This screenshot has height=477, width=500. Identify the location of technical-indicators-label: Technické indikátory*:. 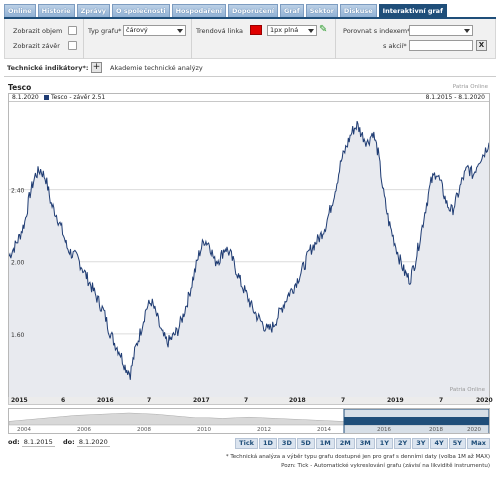
(48, 68).